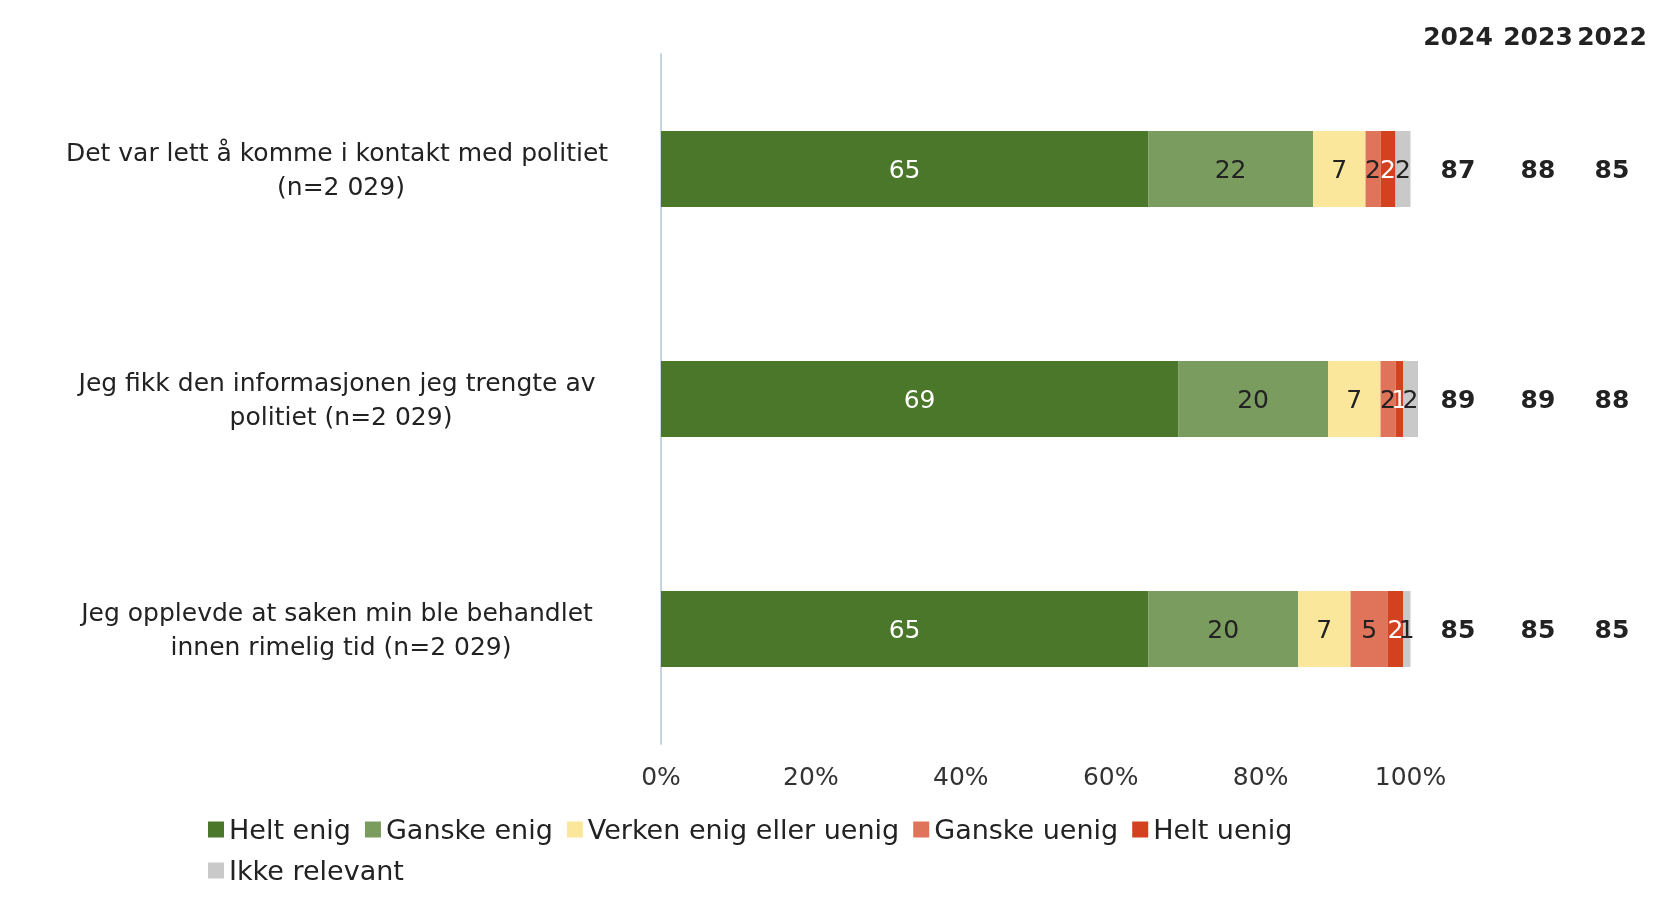  Describe the element at coordinates (661, 776) in the screenshot. I see `x-tick-label: 0%` at that location.